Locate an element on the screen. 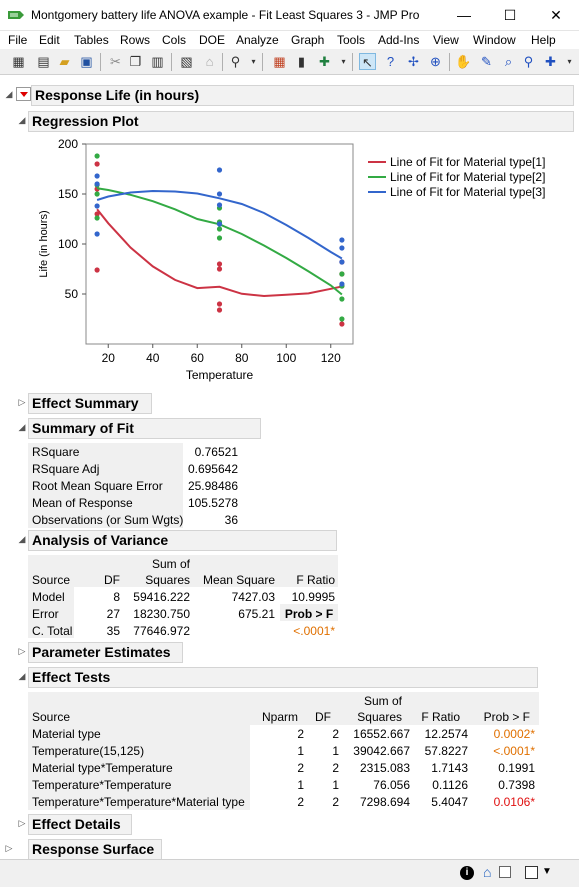 Image resolution: width=579 pixels, height=887 pixels. paste-icon: ▥ is located at coordinates (157, 61).